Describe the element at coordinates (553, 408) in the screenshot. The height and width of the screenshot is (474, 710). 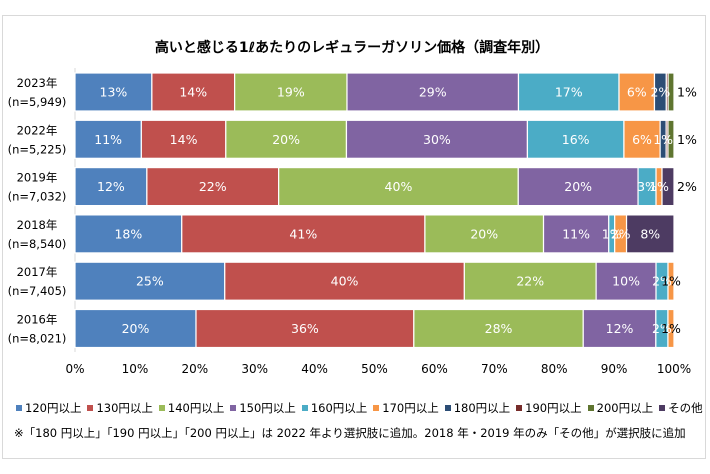
I see `legend-label: 190円以上` at that location.